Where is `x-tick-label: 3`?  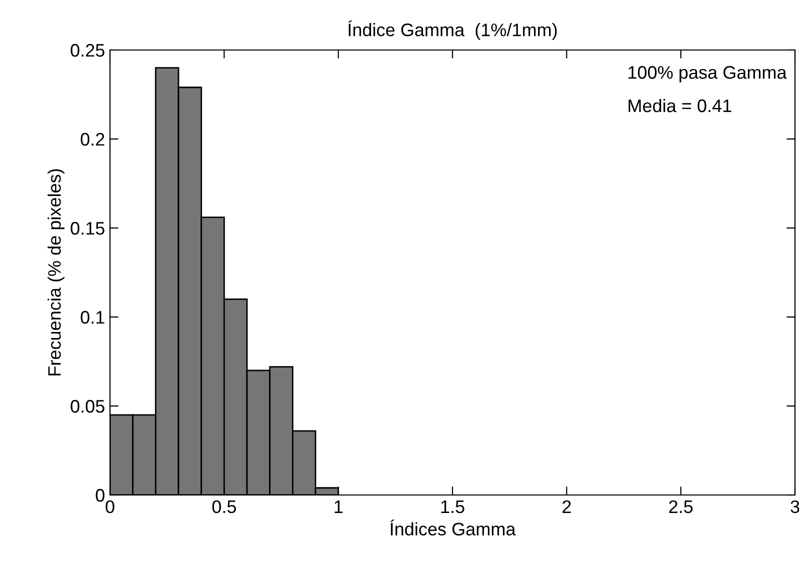 x-tick-label: 3 is located at coordinates (795, 507).